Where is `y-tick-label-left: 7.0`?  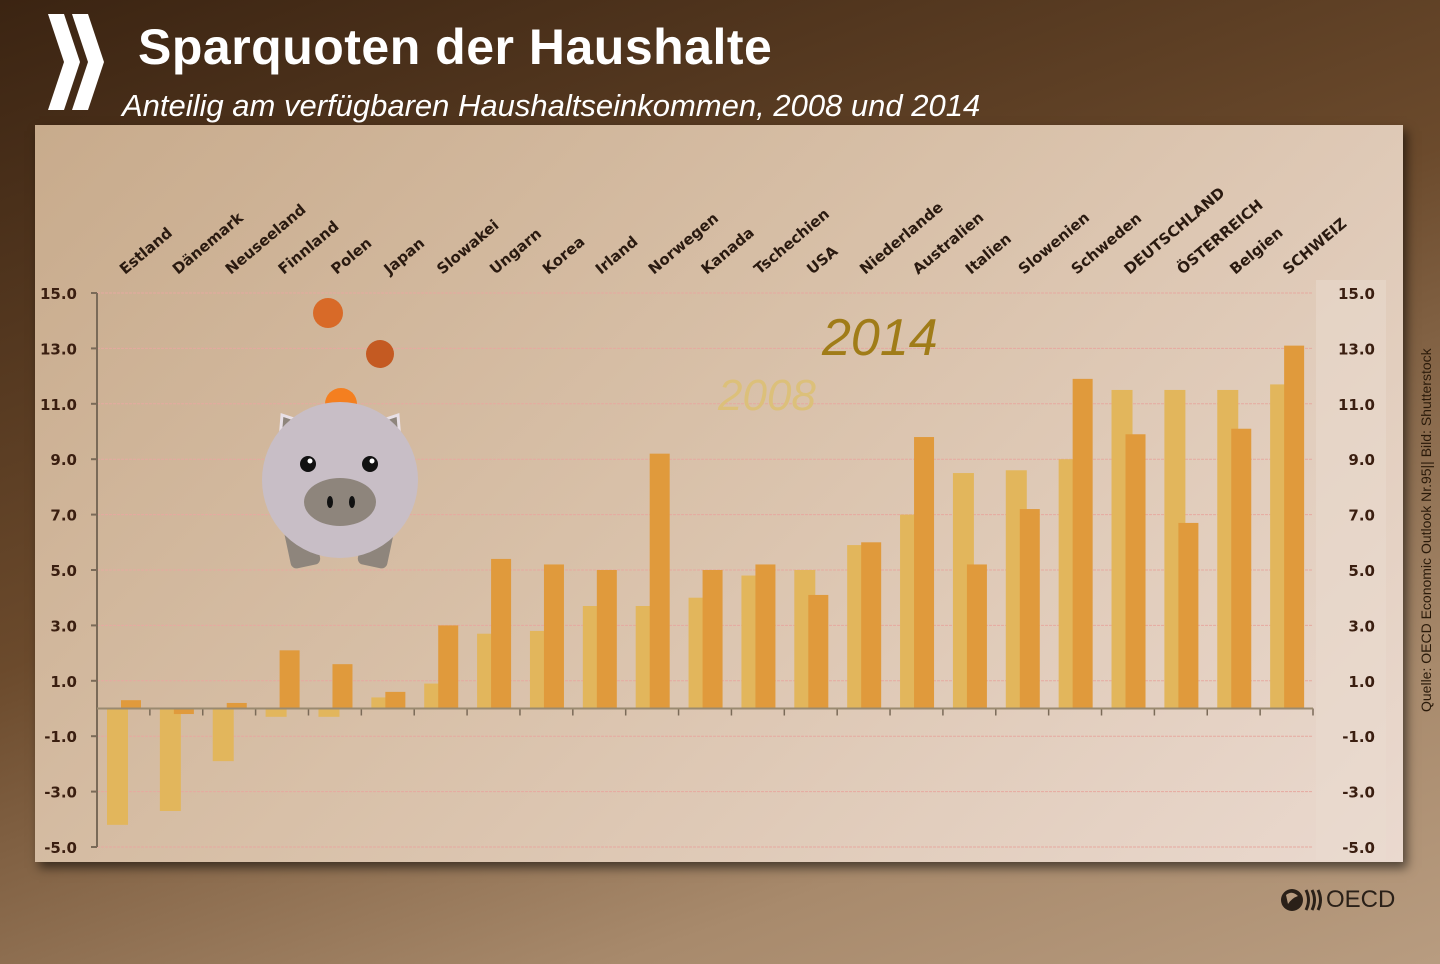
y-tick-label-left: 7.0 is located at coordinates (63, 516).